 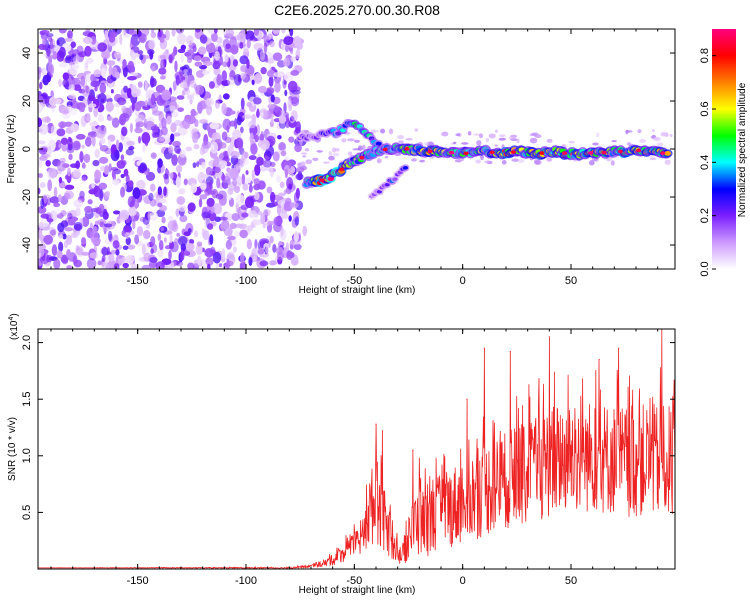 What do you see at coordinates (27, 342) in the screenshot?
I see `snr-y-tick-label: 2.0` at bounding box center [27, 342].